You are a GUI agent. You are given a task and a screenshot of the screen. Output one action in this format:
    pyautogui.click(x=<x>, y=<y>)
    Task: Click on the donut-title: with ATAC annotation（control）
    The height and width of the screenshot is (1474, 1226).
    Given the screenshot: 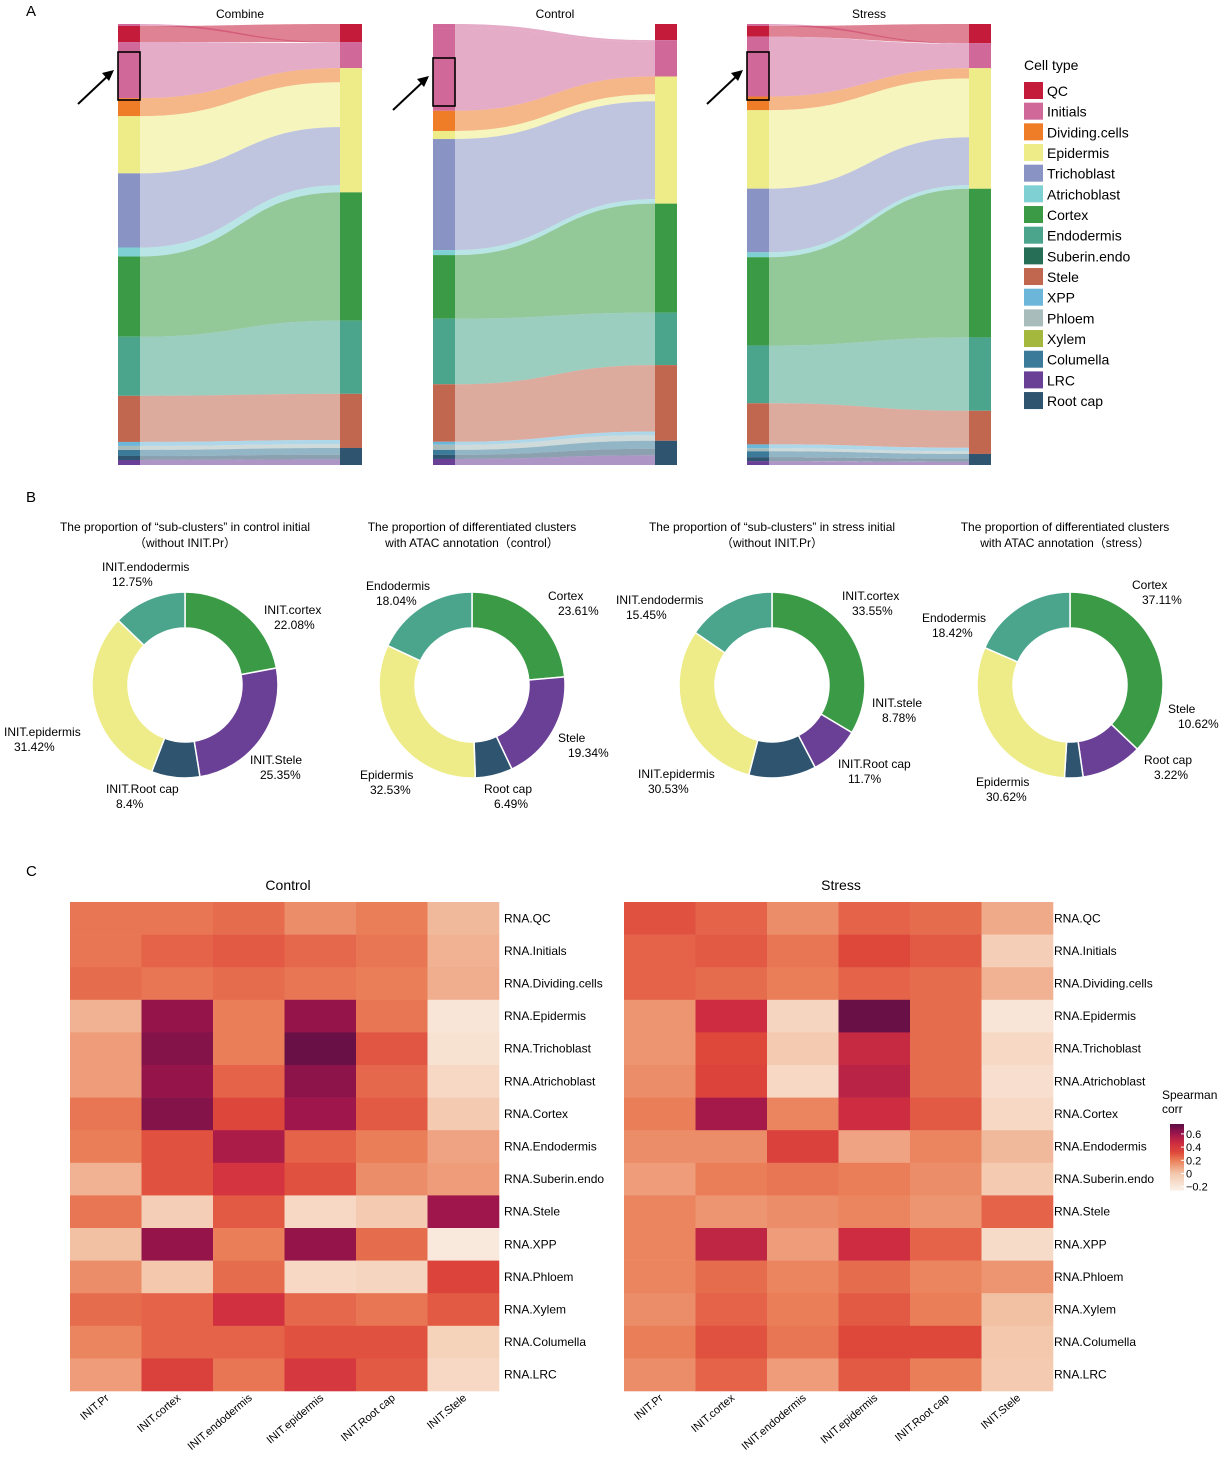 What is the action you would take?
    pyautogui.click(x=471, y=543)
    